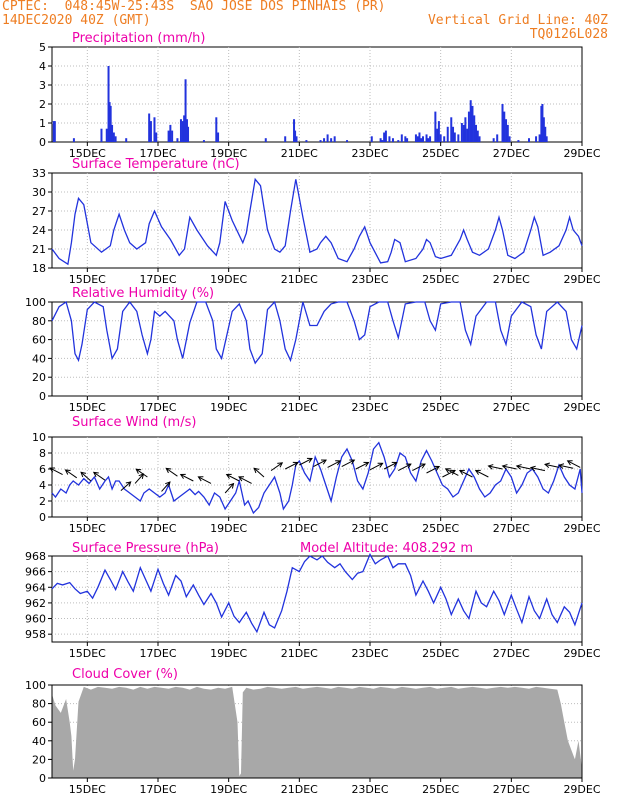 The height and width of the screenshot is (800, 618). What do you see at coordinates (299, 653) in the screenshot?
I see `pressure-xtick-label: 21DEC` at bounding box center [299, 653].